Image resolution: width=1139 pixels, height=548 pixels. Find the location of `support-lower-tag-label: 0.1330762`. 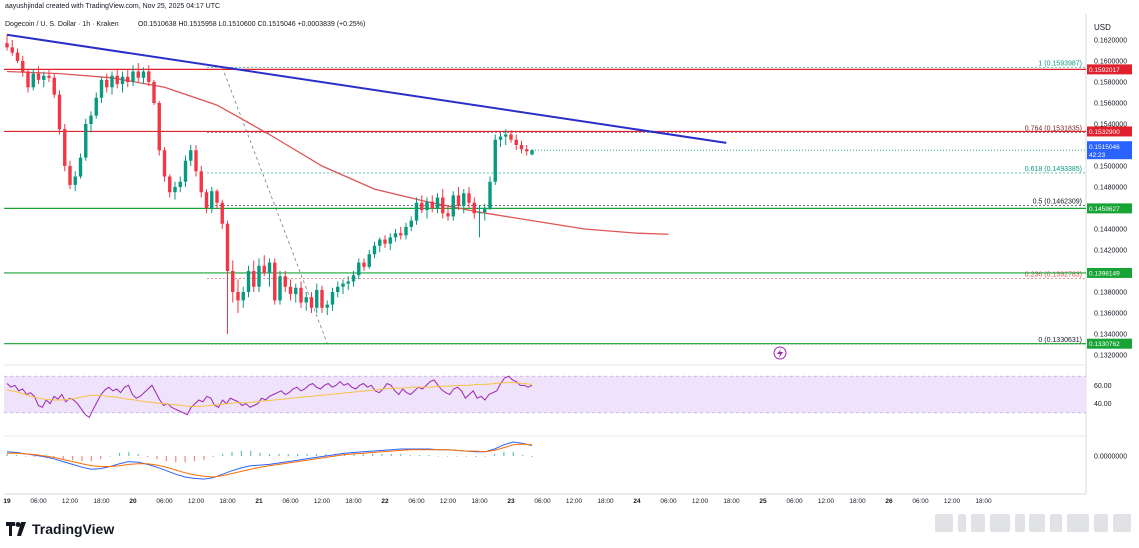

support-lower-tag-label: 0.1330762 is located at coordinates (1104, 344).